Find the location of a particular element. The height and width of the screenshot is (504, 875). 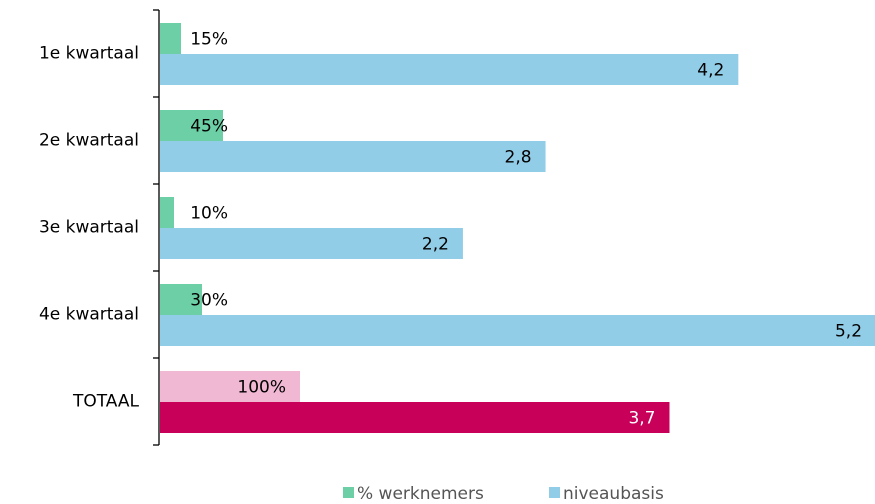

data-label: 2,8 is located at coordinates (518, 158).